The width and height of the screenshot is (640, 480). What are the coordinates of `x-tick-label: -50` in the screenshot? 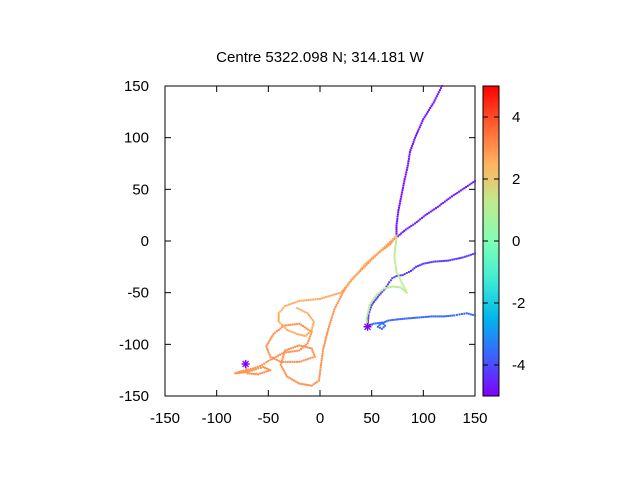 It's located at (268, 418).